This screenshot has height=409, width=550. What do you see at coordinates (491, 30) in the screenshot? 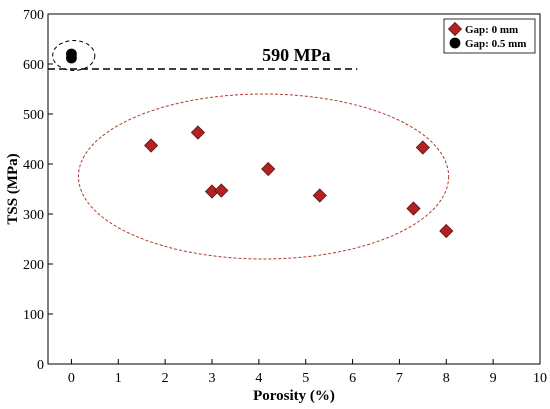
I see `legend-label-0: Gap: 0 mm` at bounding box center [491, 30].